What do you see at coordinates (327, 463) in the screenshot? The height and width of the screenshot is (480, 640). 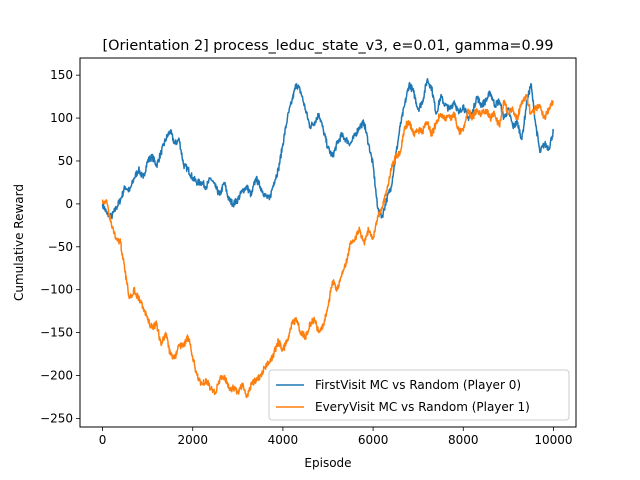 I see `x-axis-label: Episode` at bounding box center [327, 463].